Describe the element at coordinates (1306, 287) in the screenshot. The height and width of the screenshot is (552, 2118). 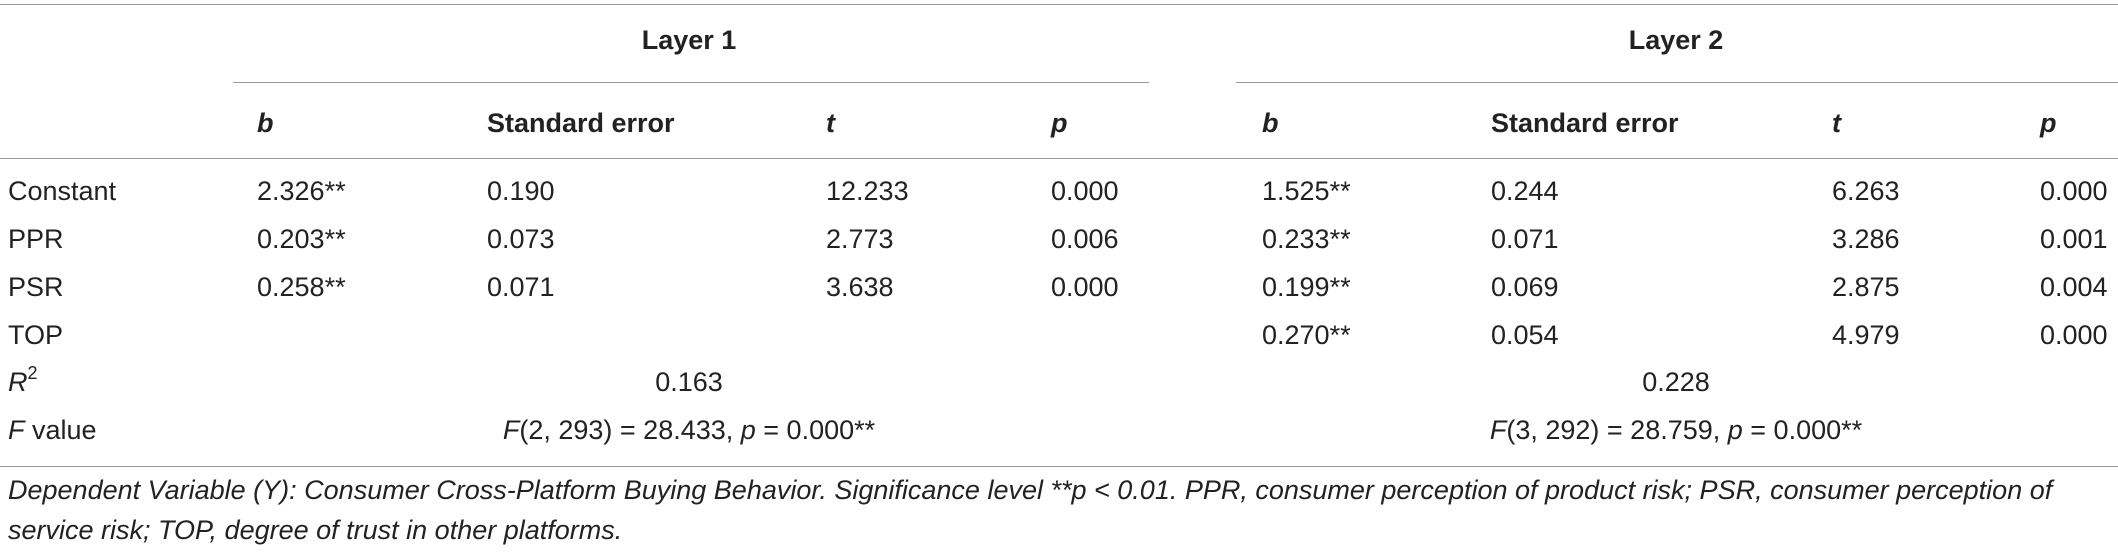
I see `cell-b-layer-2: 0.199**` at that location.